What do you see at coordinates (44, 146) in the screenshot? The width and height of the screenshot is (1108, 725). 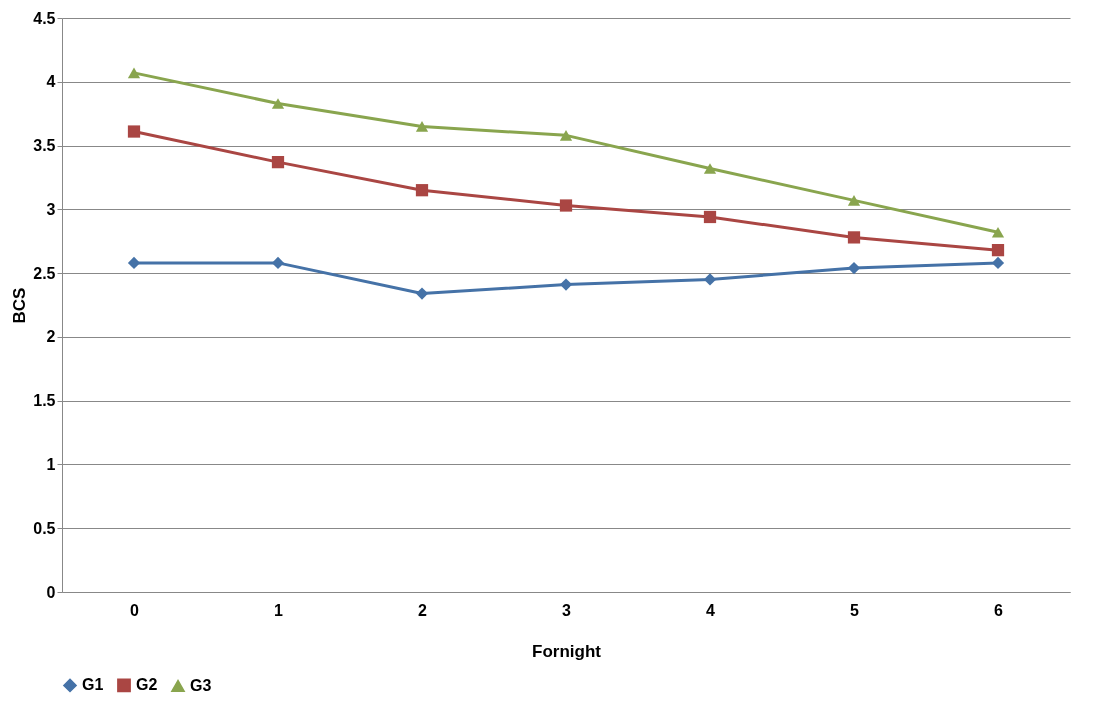 I see `y-tick-label: 3.5` at bounding box center [44, 146].